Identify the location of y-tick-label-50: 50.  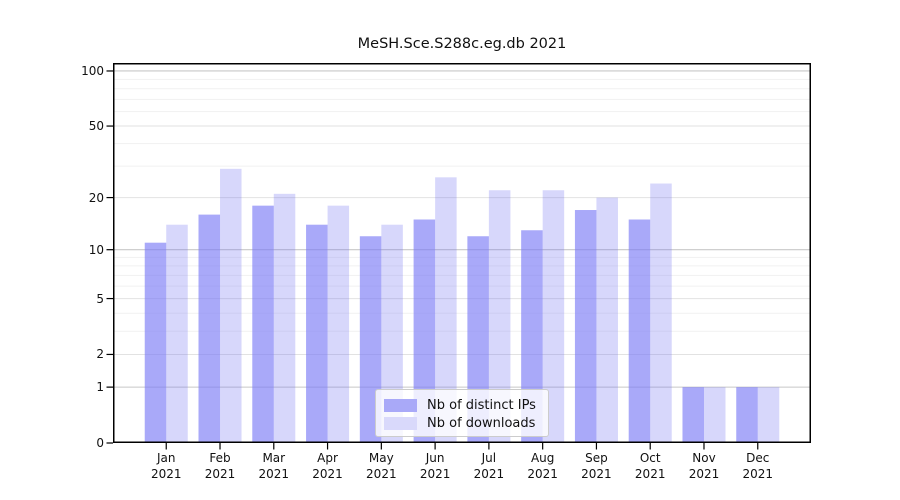
(96, 126).